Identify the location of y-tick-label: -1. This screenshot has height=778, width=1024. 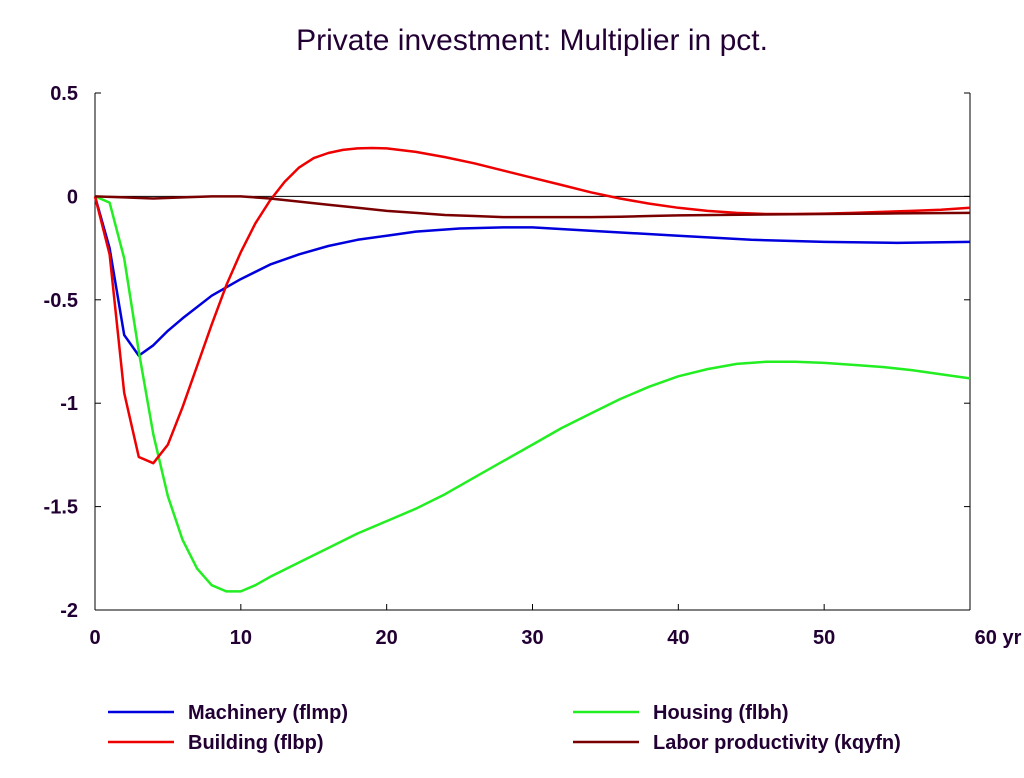
(69, 404).